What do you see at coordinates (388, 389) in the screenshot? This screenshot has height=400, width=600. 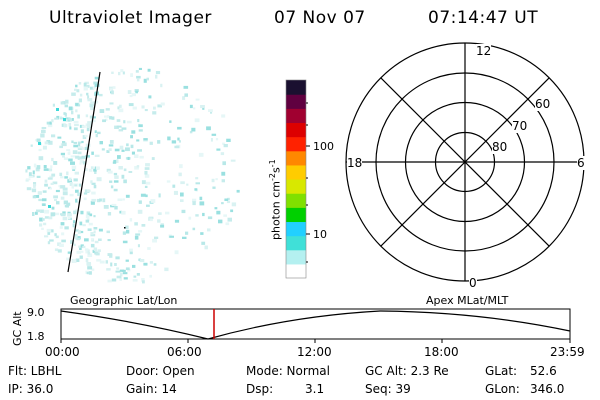 I see `status-seq: Seq: 39` at bounding box center [388, 389].